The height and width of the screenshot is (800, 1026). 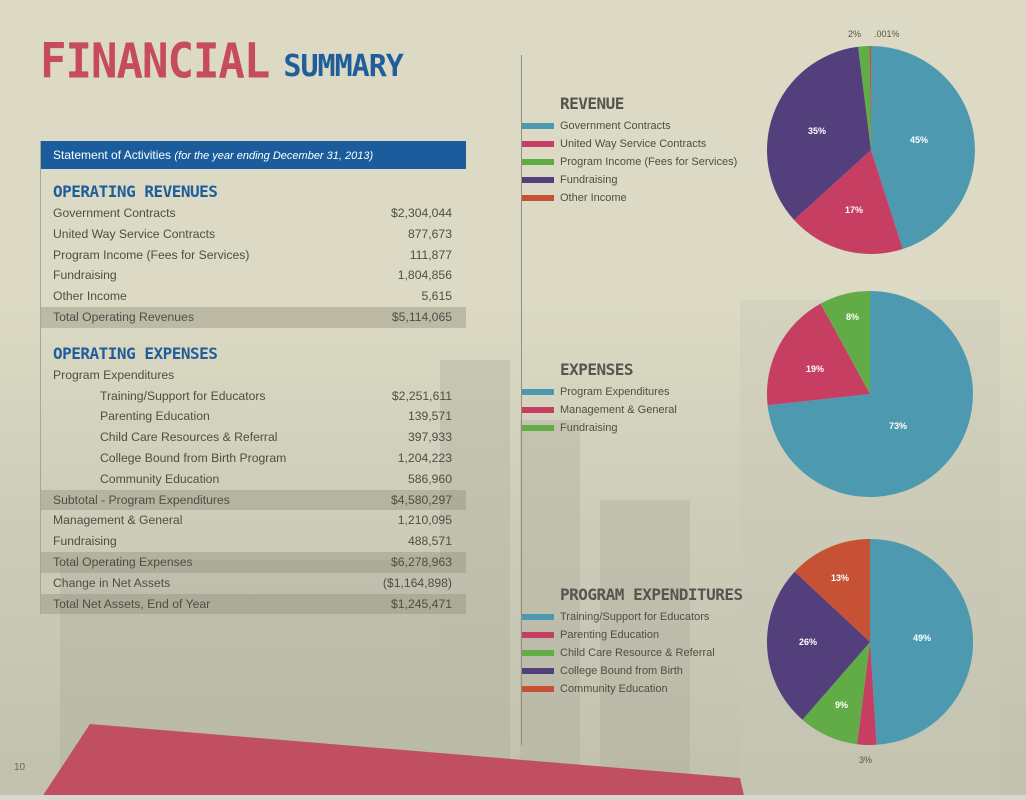 I want to click on legend-item: Government Contracts, so click(x=629, y=126).